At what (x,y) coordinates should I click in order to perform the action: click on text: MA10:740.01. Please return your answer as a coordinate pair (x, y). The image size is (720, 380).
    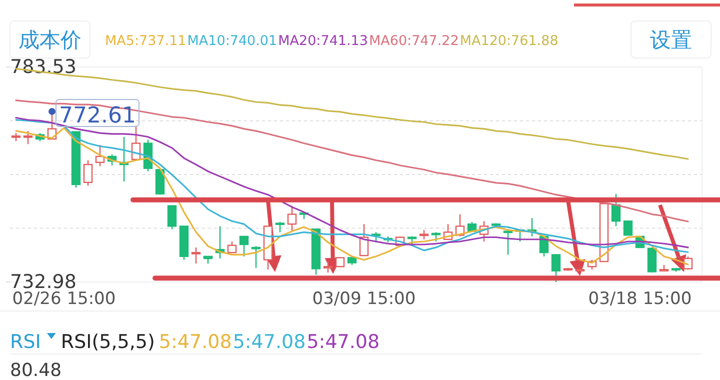
    Looking at the image, I should click on (232, 41).